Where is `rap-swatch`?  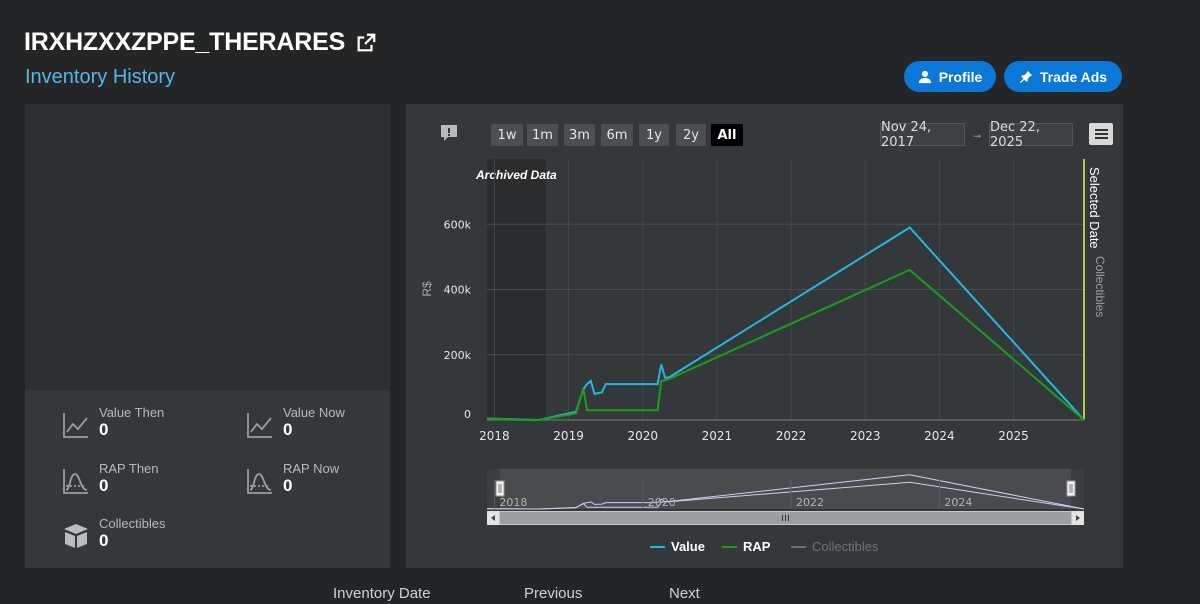
rap-swatch is located at coordinates (729, 546).